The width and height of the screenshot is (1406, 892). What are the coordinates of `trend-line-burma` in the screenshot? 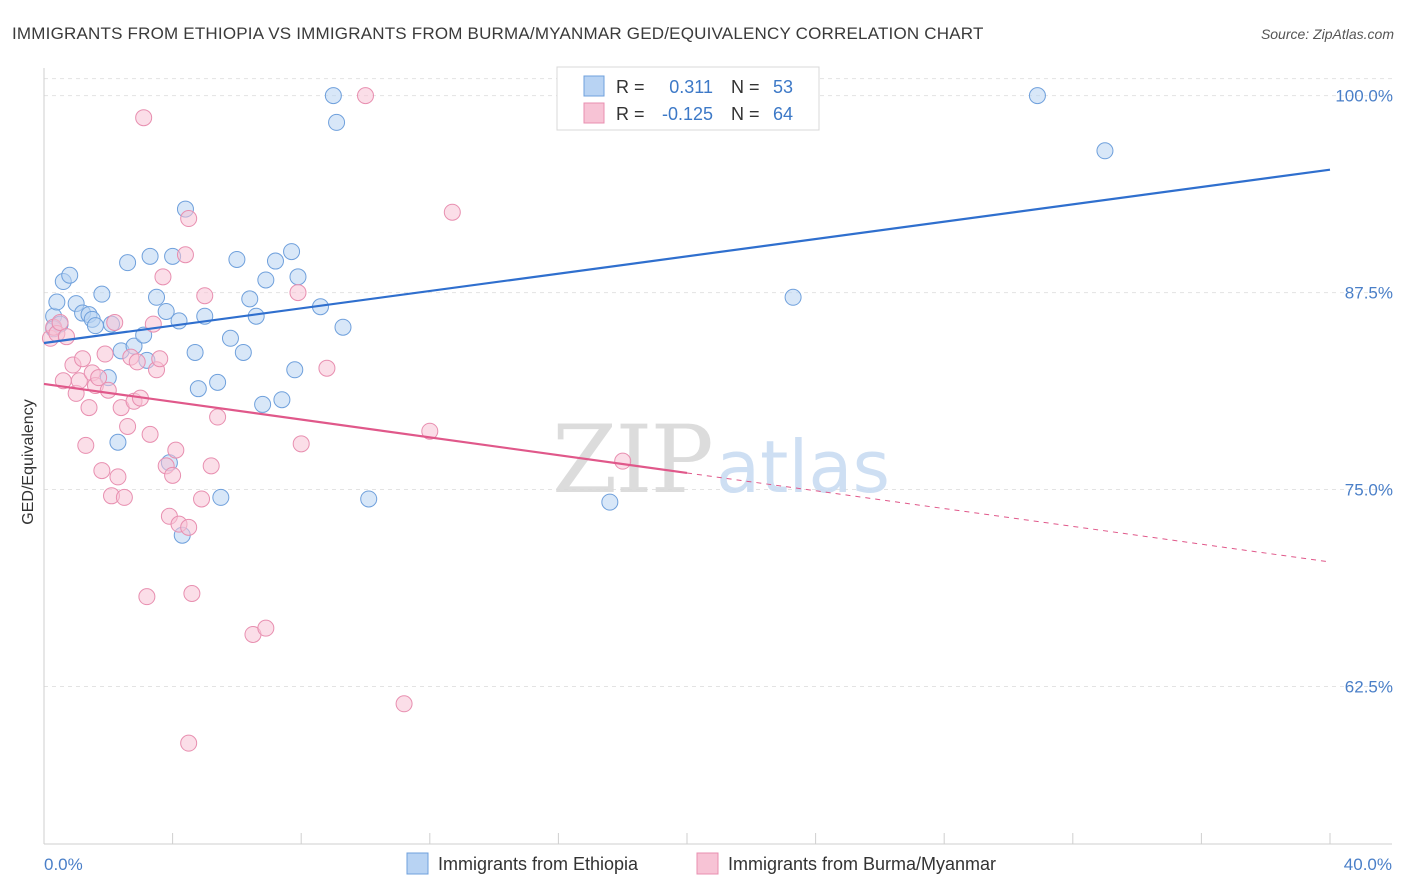 It's located at (365, 428).